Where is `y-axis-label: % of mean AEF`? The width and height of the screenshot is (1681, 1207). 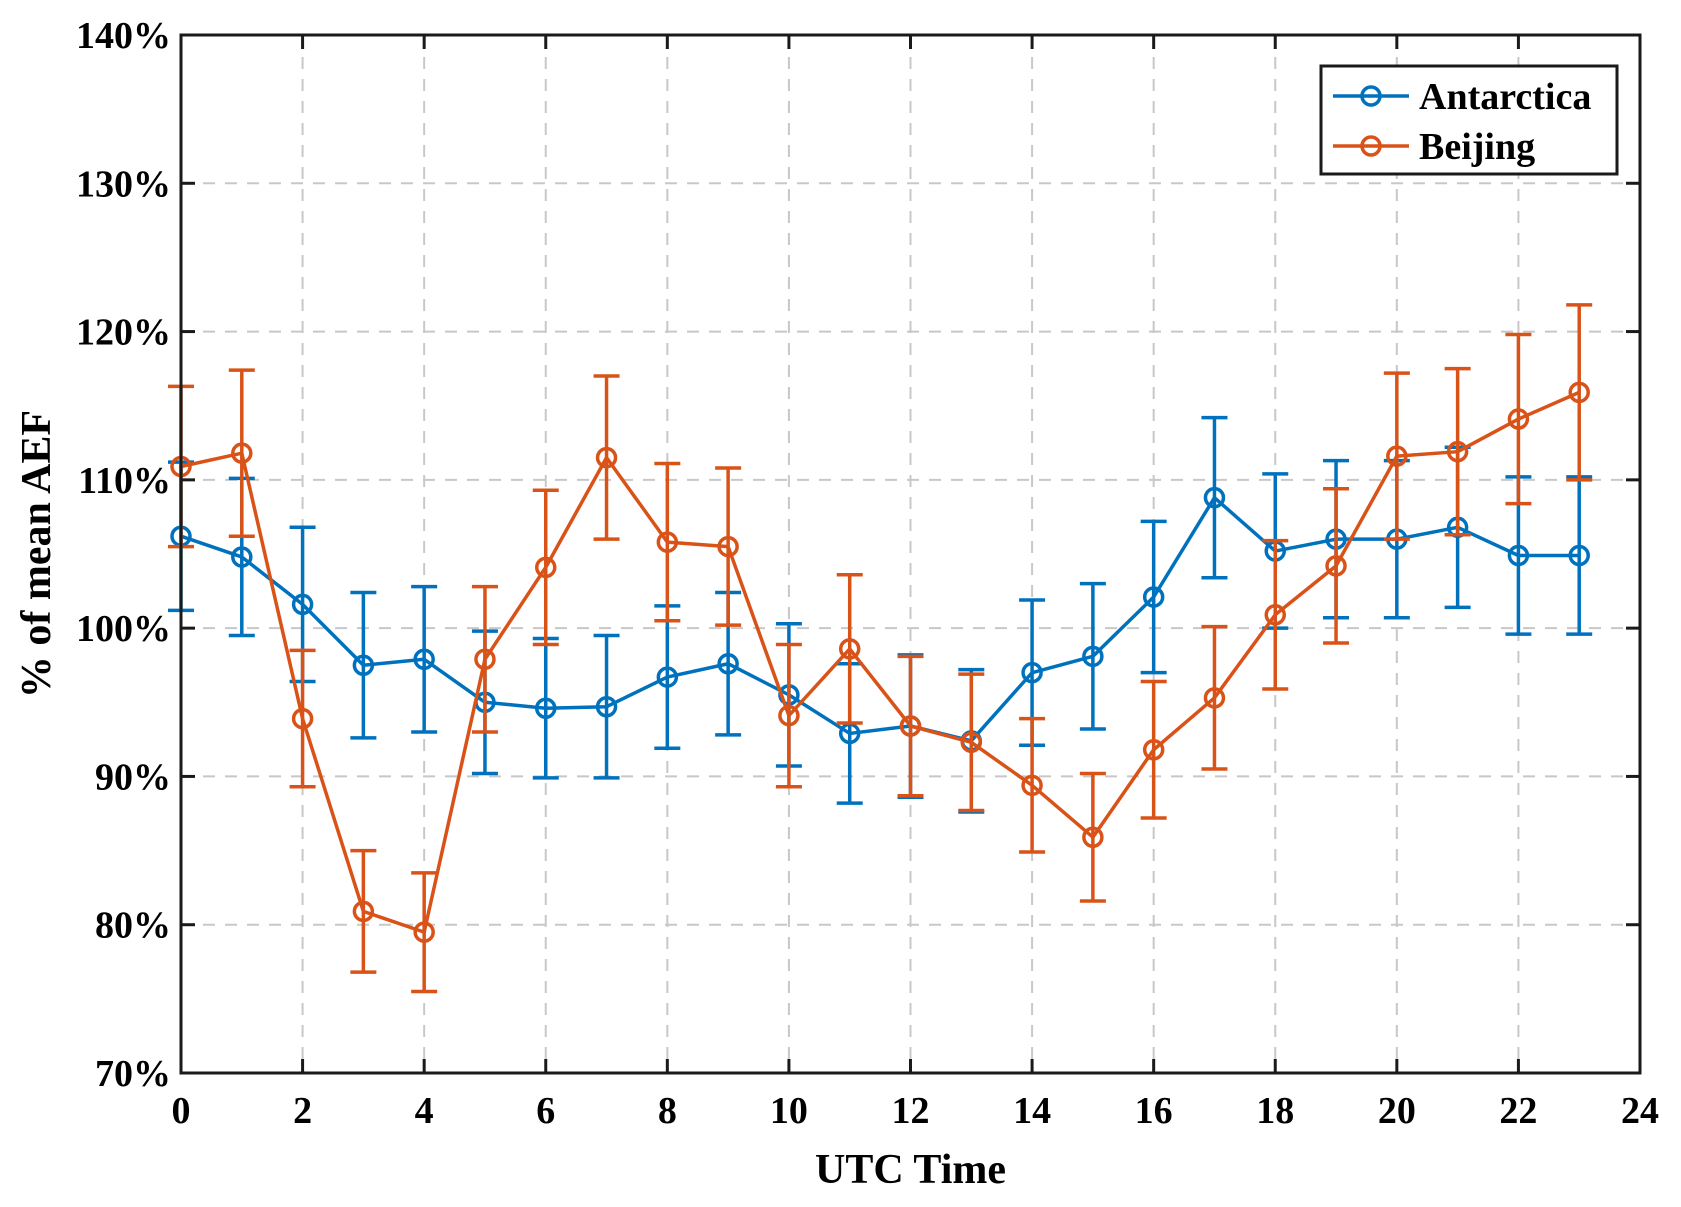 y-axis-label: % of mean AEF is located at coordinates (37, 554).